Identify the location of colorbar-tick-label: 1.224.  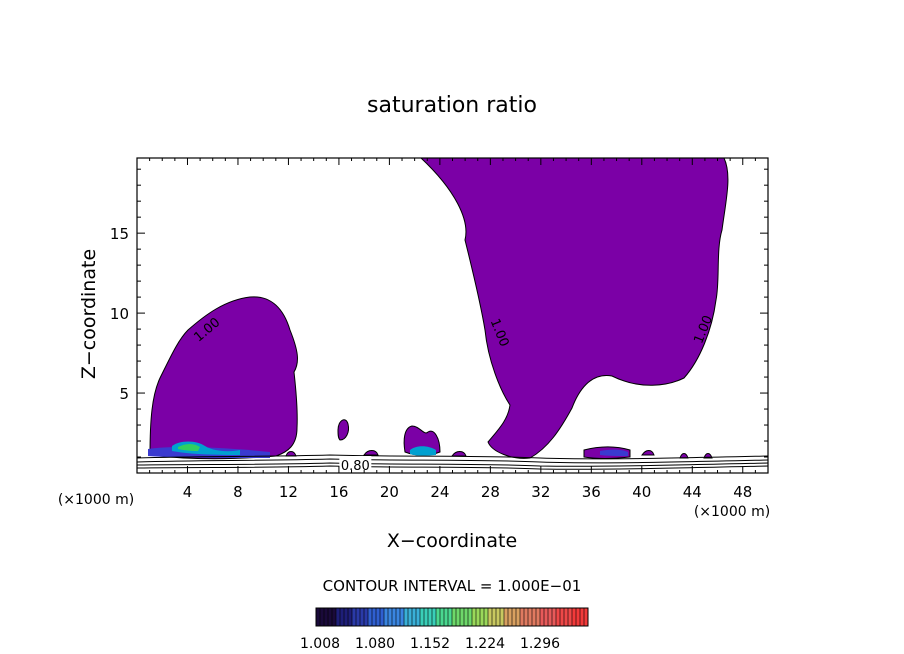
(485, 644).